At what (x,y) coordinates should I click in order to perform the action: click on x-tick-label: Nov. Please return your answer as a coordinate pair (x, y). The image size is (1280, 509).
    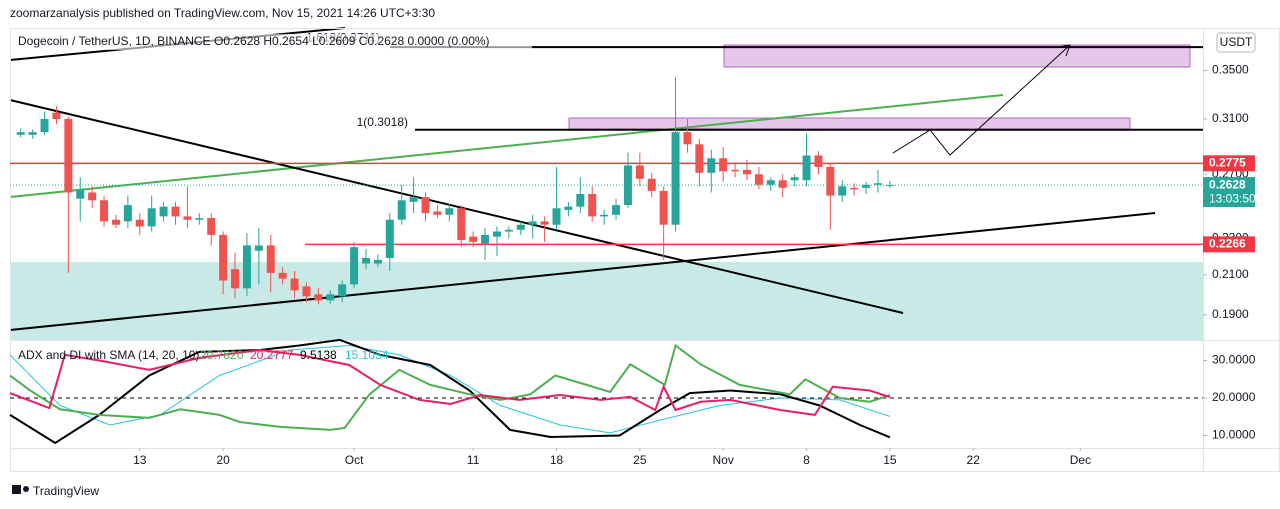
    Looking at the image, I should click on (723, 460).